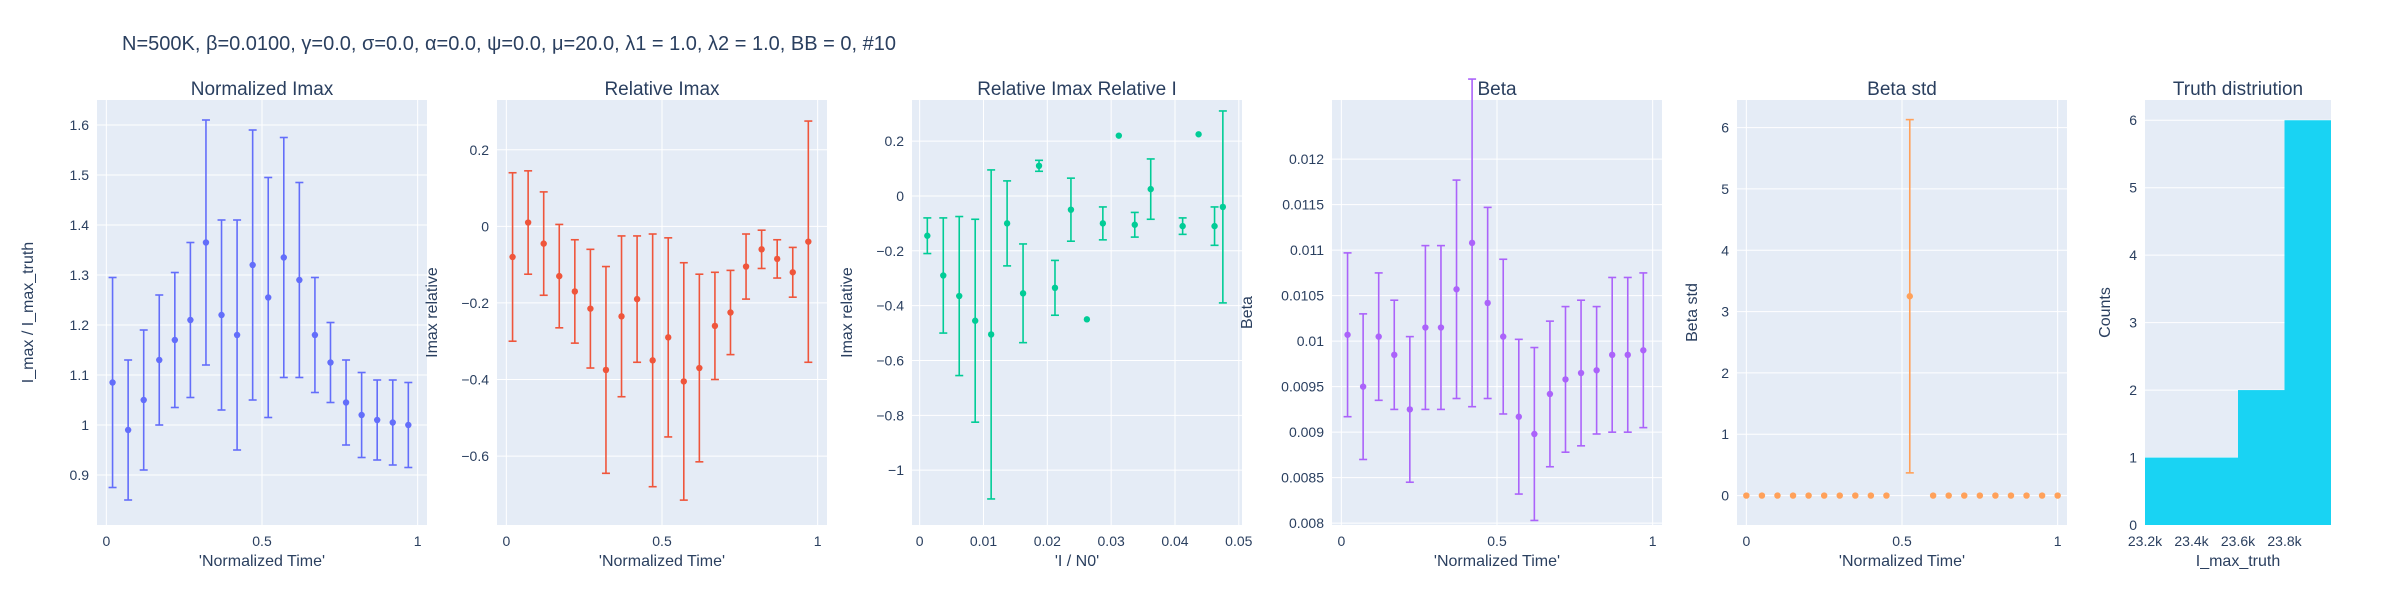 This screenshot has height=605, width=2400. Describe the element at coordinates (2238, 89) in the screenshot. I see `chart-title: Truth distriution` at that location.